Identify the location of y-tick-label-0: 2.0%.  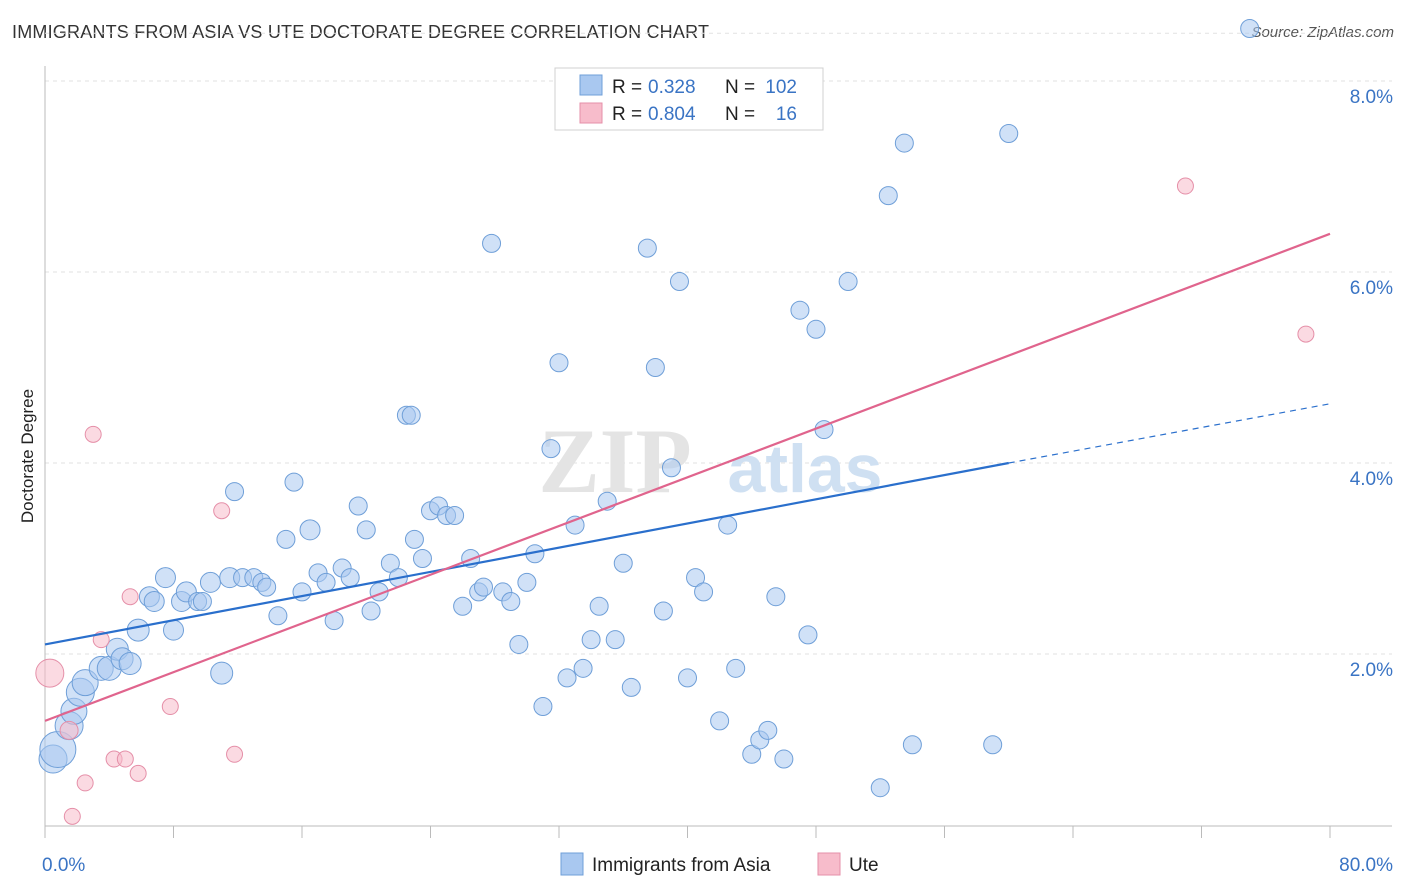
(1371, 670).